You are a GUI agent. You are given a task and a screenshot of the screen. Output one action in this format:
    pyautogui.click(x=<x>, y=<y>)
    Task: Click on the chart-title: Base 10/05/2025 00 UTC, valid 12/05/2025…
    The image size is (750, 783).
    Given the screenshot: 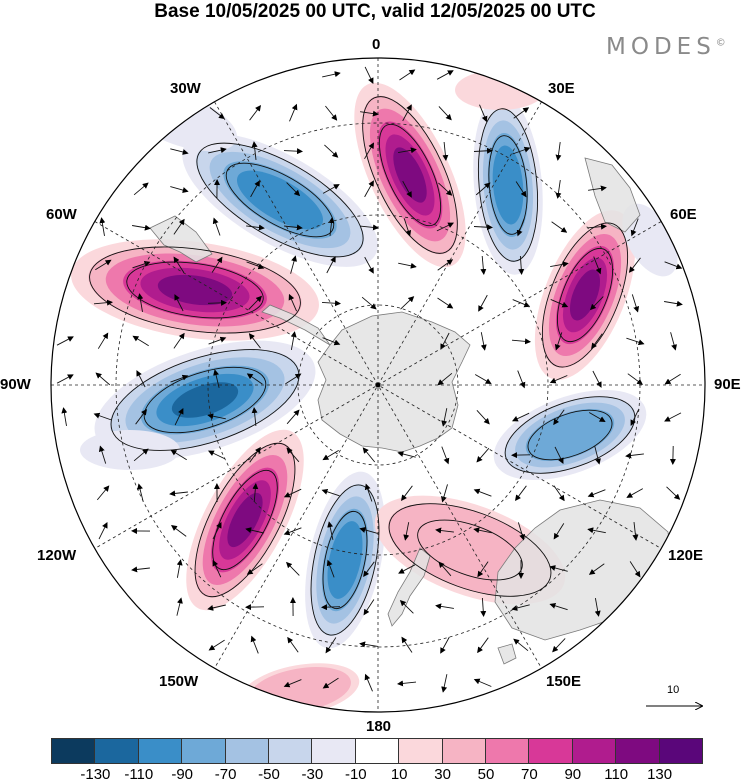 What is the action you would take?
    pyautogui.click(x=375, y=11)
    